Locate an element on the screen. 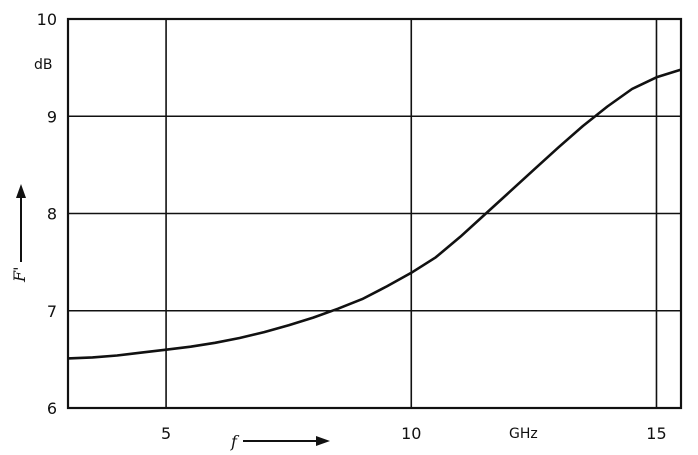 The height and width of the screenshot is (455, 698). y-axis-title-text: F' is located at coordinates (19, 275).